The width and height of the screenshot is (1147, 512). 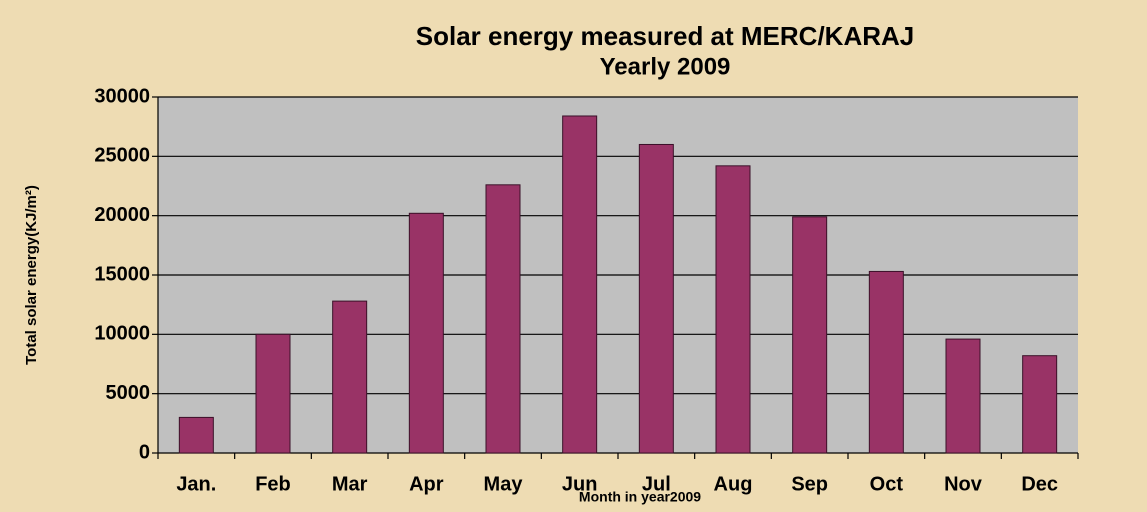 I want to click on x-tick-label: Mar, so click(x=350, y=484).